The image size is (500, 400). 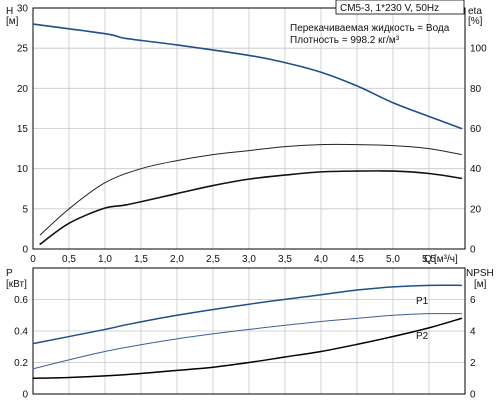 What do you see at coordinates (357, 259) in the screenshot?
I see `x-tick-label: 4,5` at bounding box center [357, 259].